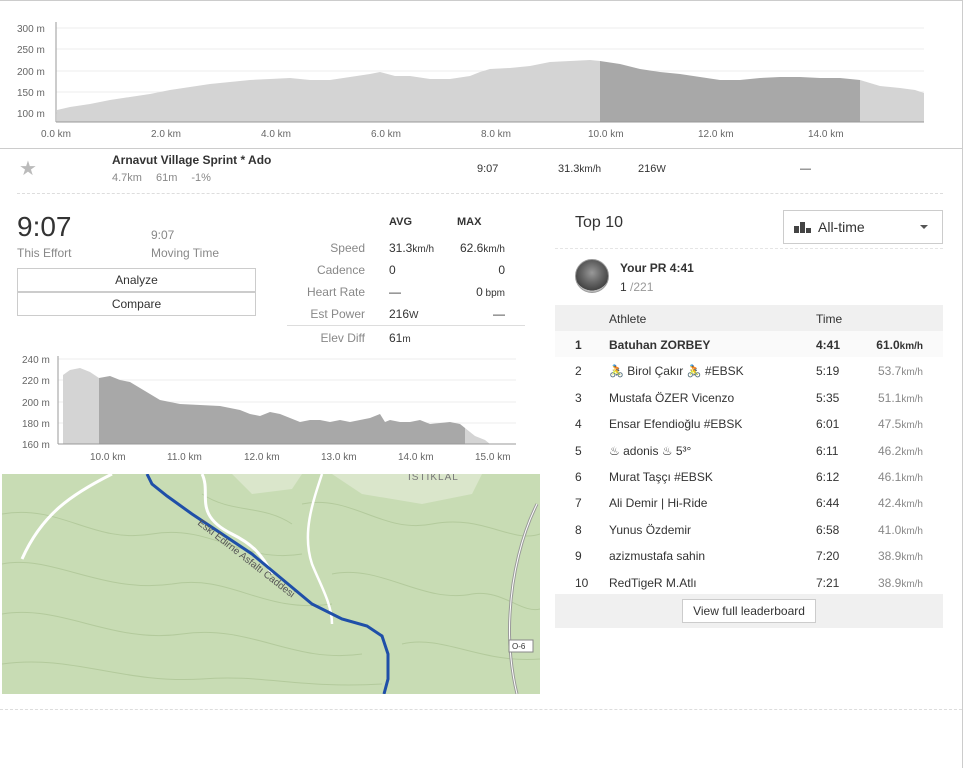 Image resolution: width=967 pixels, height=768 pixels. I want to click on row-speed-value: 61.0, so click(888, 345).